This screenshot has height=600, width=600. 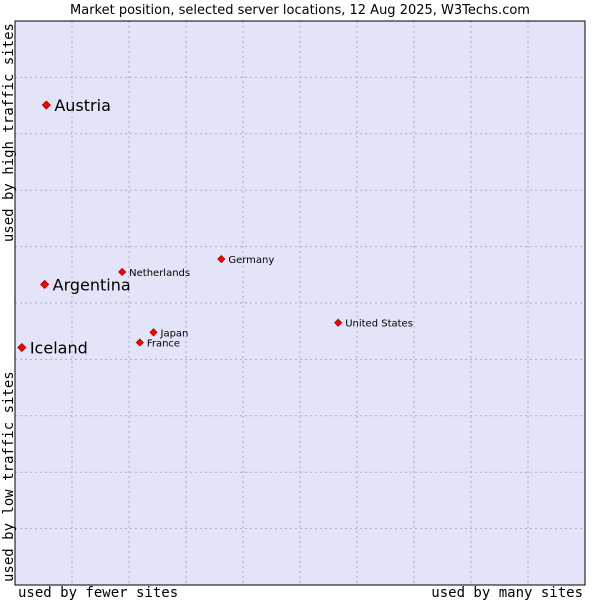 What do you see at coordinates (98, 592) in the screenshot?
I see `x-axis-label-fewer-sites: used by fewer sites` at bounding box center [98, 592].